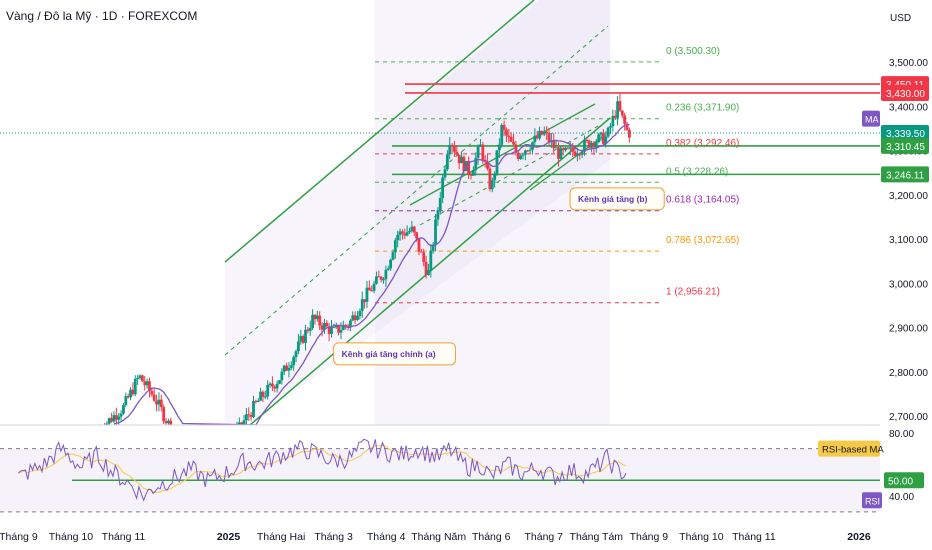 The height and width of the screenshot is (550, 932). What do you see at coordinates (394, 354) in the screenshot?
I see `annotation-callout: Kênh giá tăng chính (a)` at bounding box center [394, 354].